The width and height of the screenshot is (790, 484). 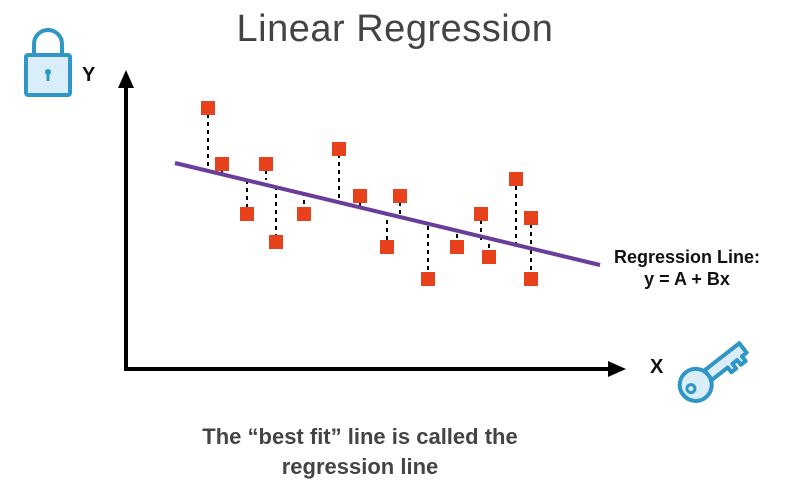 What do you see at coordinates (89, 75) in the screenshot?
I see `y-axis-label: Y` at bounding box center [89, 75].